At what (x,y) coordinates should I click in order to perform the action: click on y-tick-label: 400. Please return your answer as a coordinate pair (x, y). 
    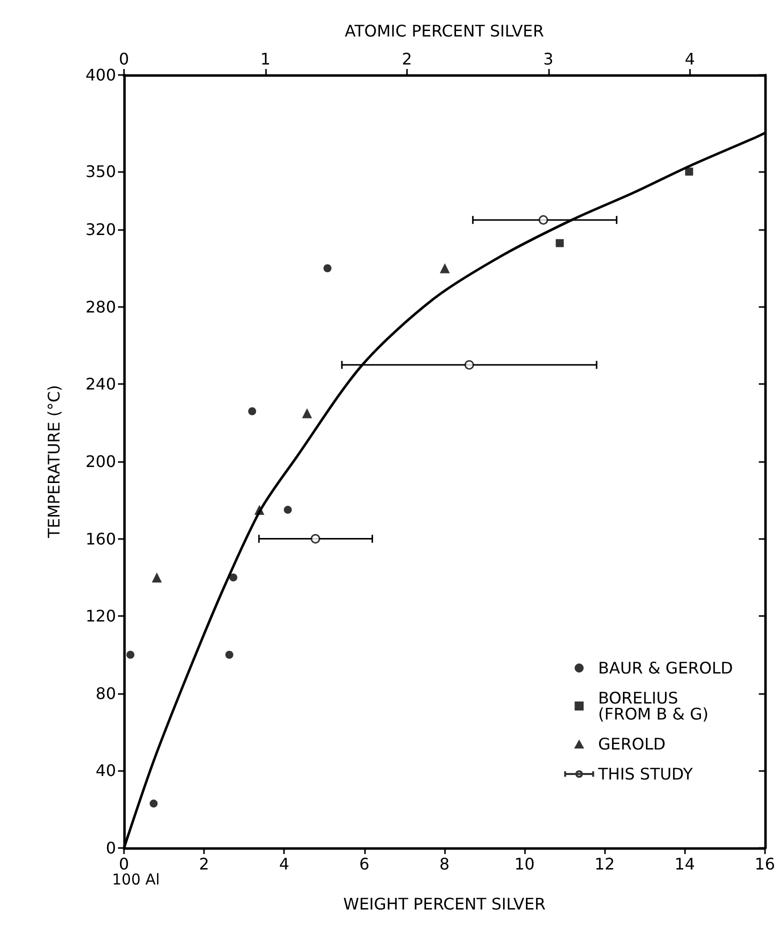
    Looking at the image, I should click on (100, 75).